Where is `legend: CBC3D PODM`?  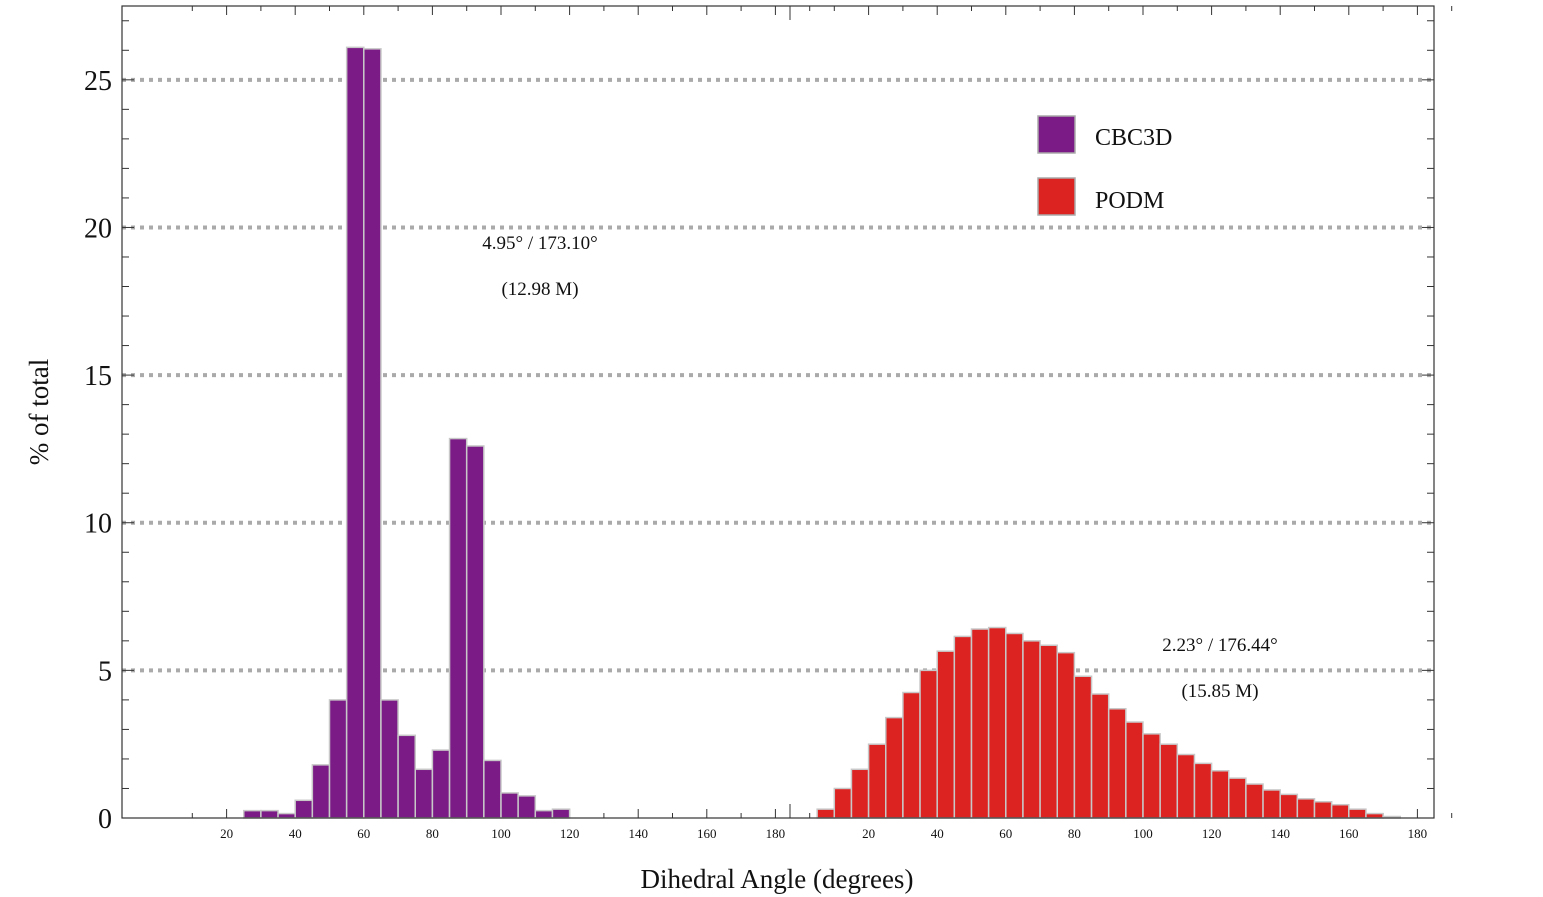 legend: CBC3D PODM is located at coordinates (1104, 165).